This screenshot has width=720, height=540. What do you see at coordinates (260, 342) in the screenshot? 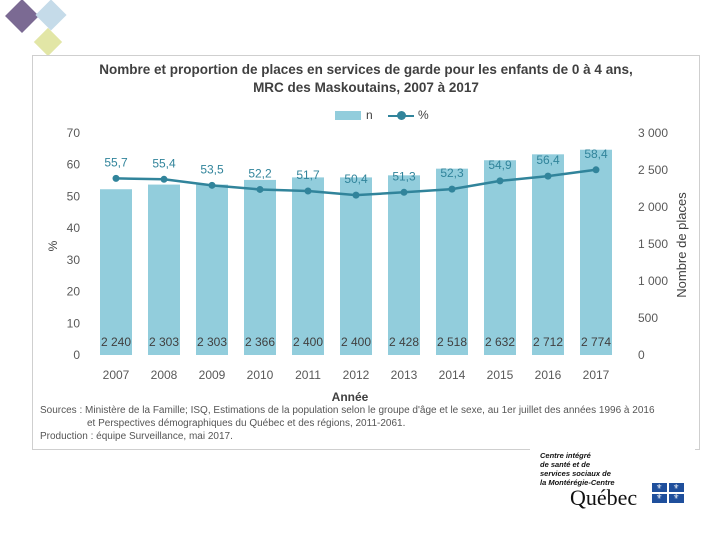
I see `bar-data-label: 2 366` at bounding box center [260, 342].